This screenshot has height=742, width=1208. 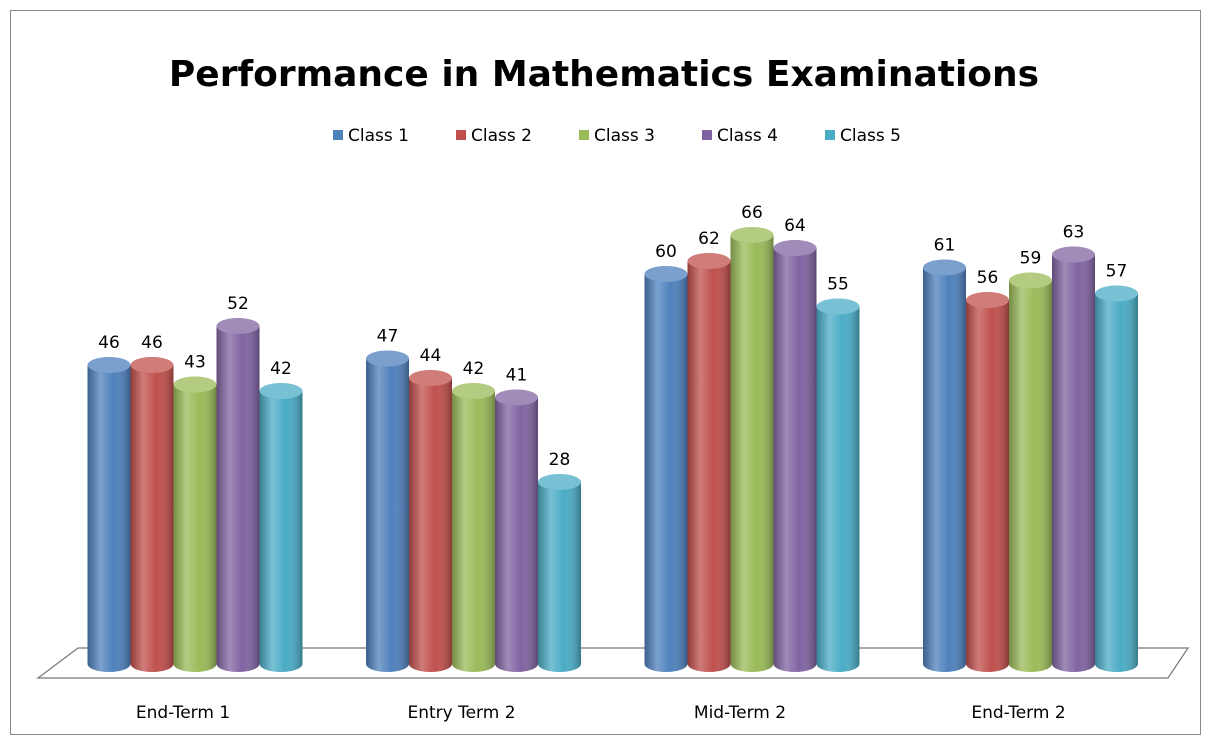 What do you see at coordinates (838, 285) in the screenshot?
I see `data-label: 55` at bounding box center [838, 285].